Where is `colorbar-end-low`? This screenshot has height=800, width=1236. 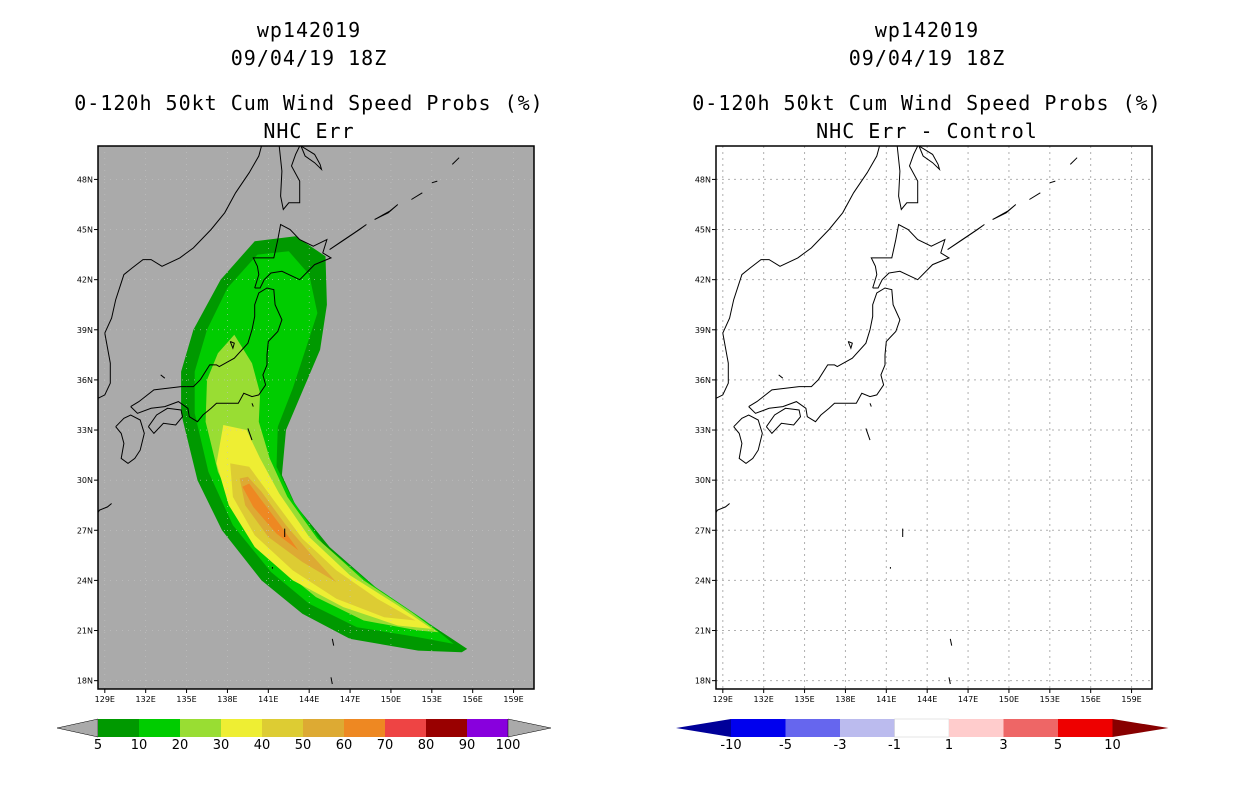 colorbar-end-low is located at coordinates (703, 728).